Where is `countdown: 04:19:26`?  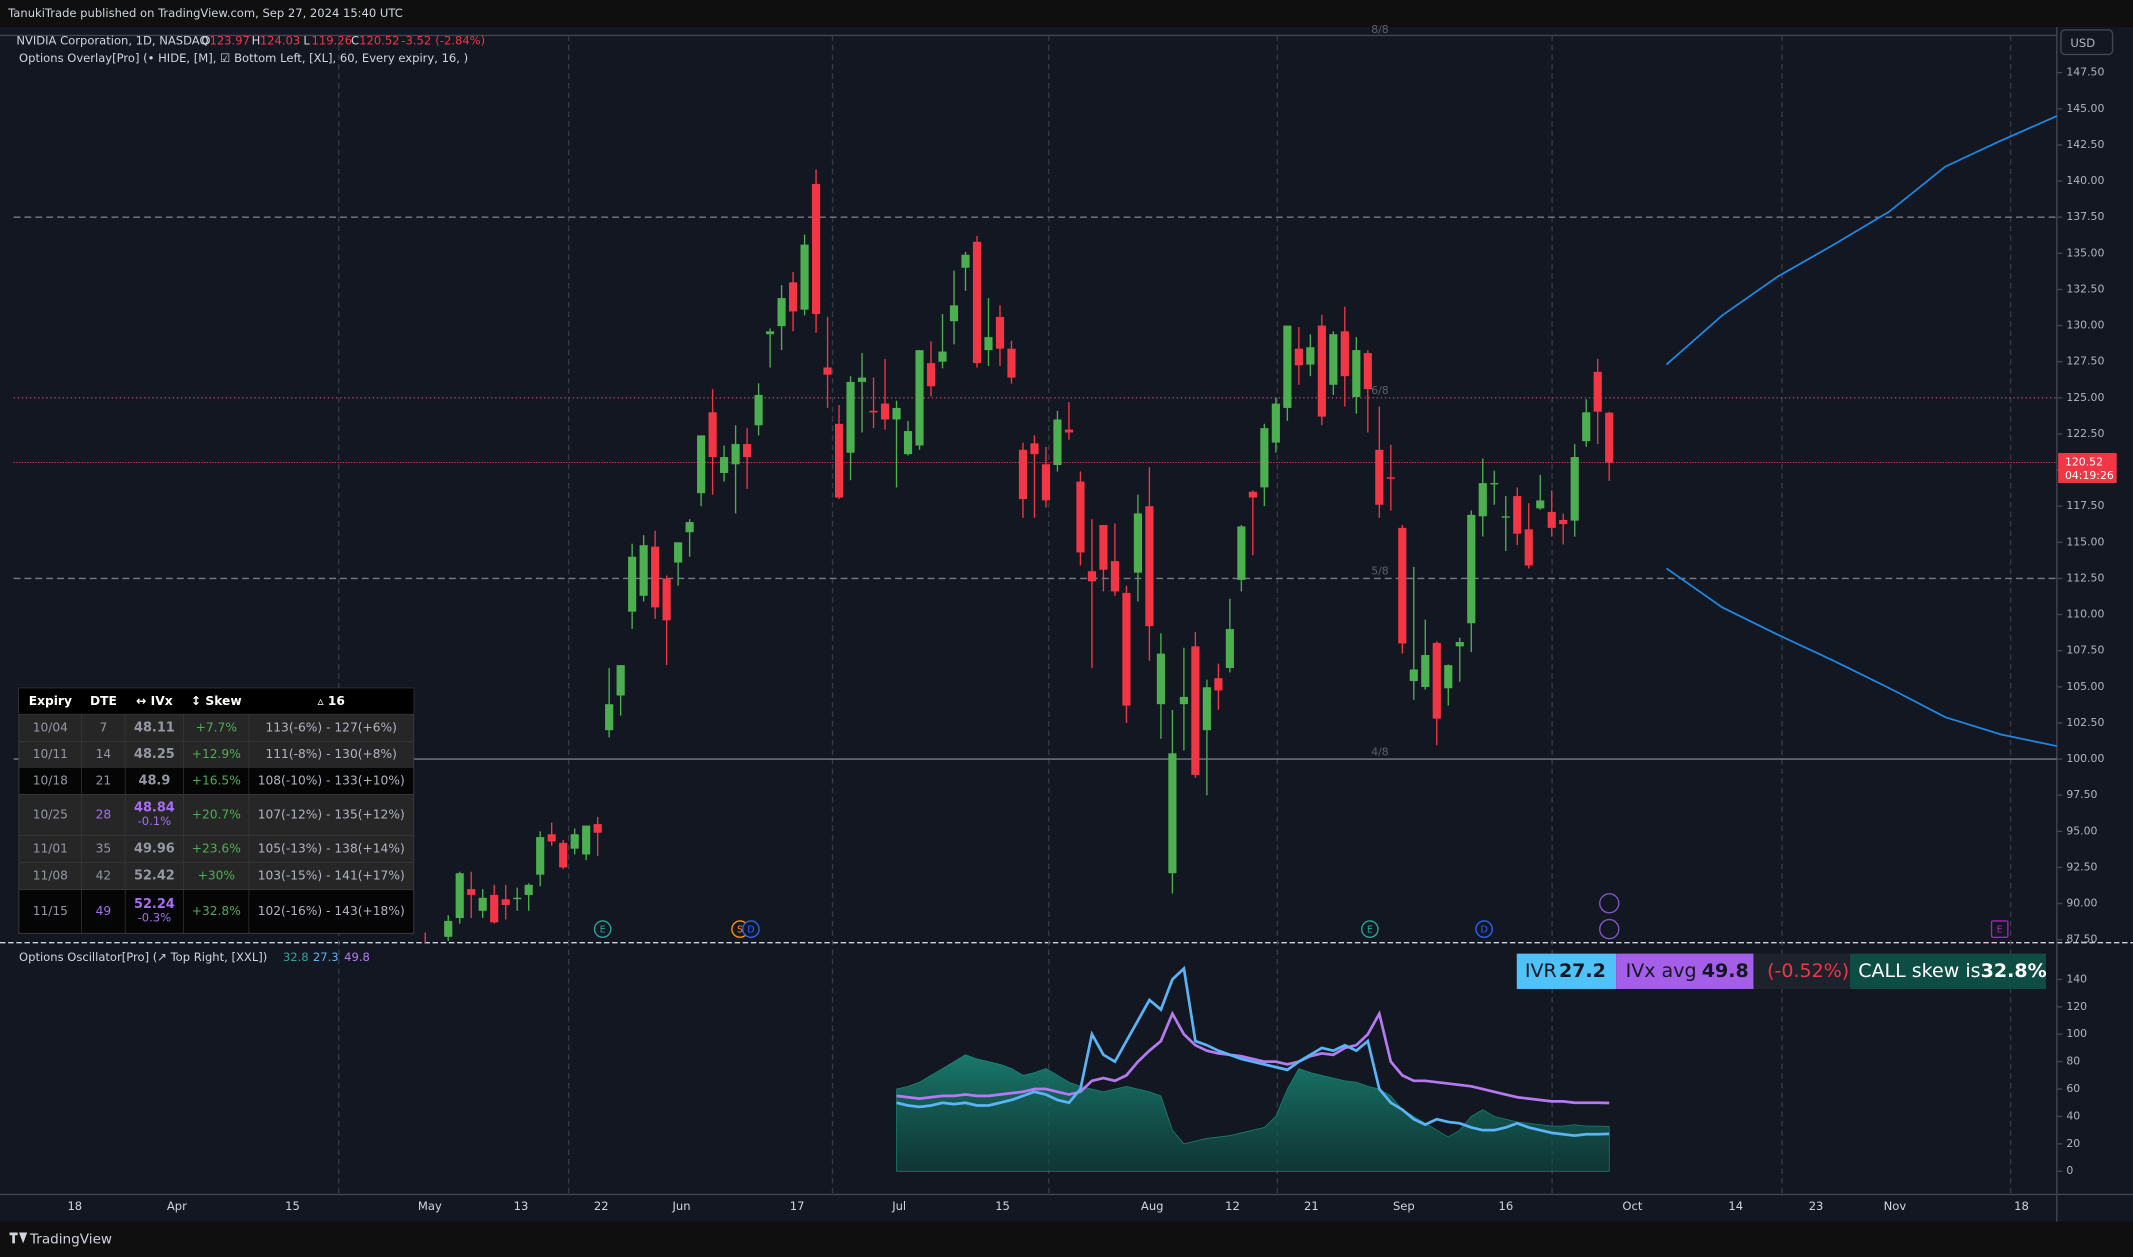 countdown: 04:19:26 is located at coordinates (2089, 475).